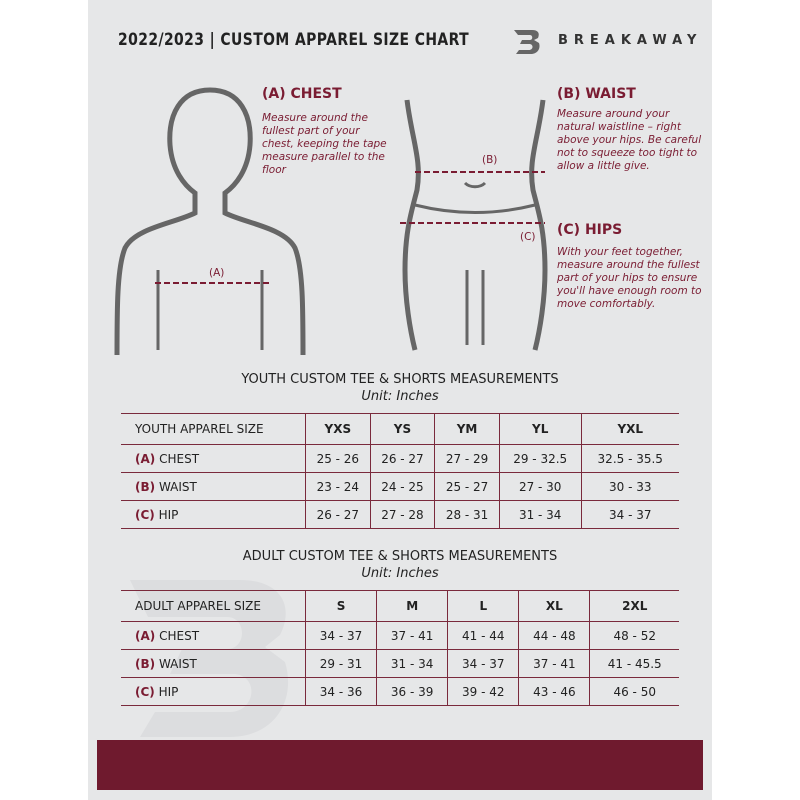 This screenshot has width=800, height=800. I want to click on size-header: YL, so click(540, 429).